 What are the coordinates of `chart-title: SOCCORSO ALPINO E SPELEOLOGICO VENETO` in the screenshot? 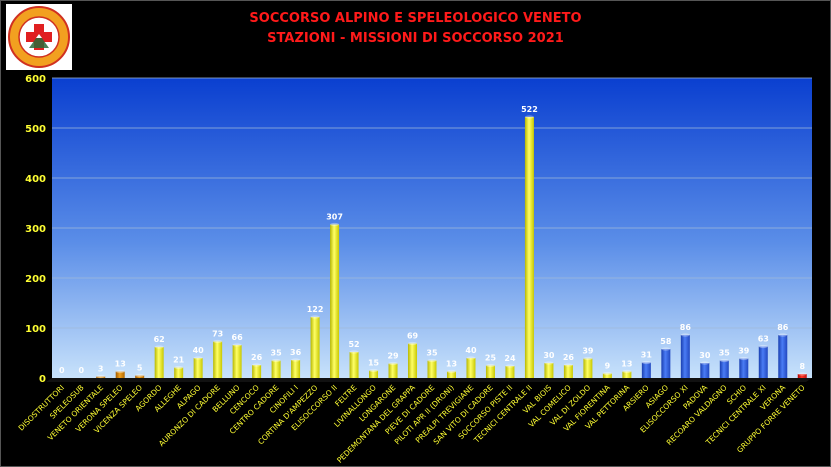 It's located at (415, 18).